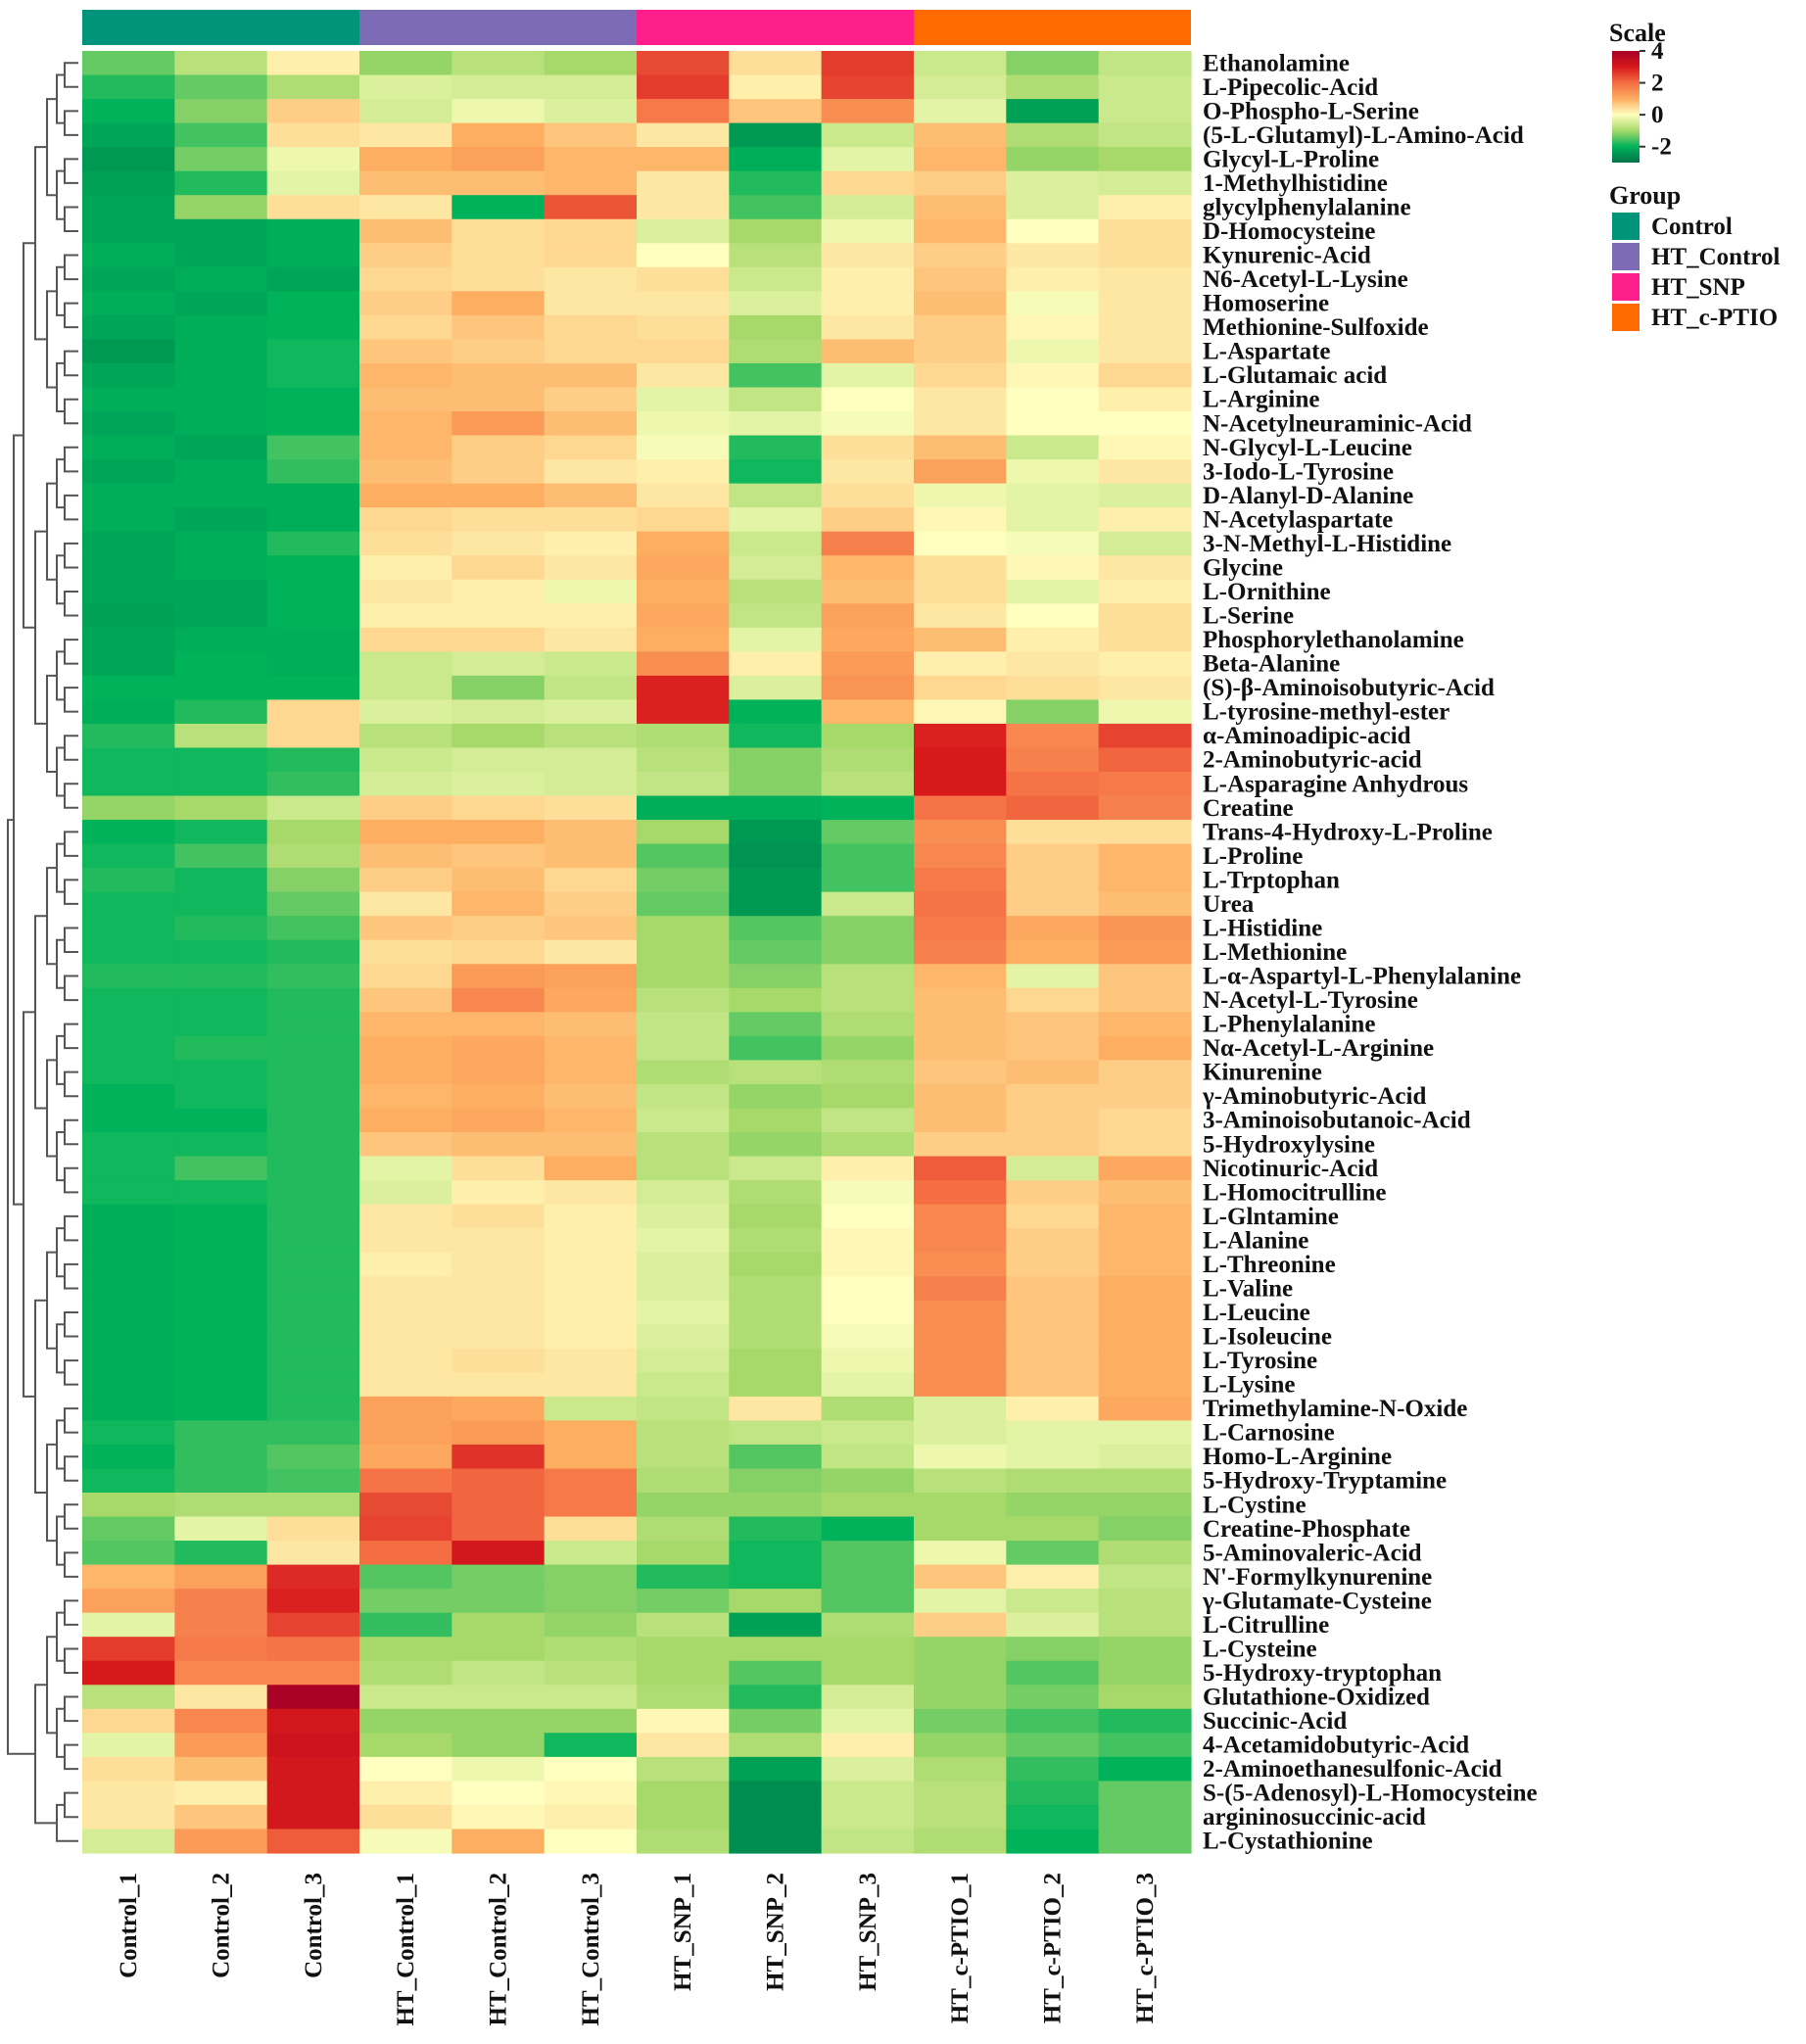  Describe the element at coordinates (591, 1949) in the screenshot. I see `column-label: HT_Control_3` at that location.